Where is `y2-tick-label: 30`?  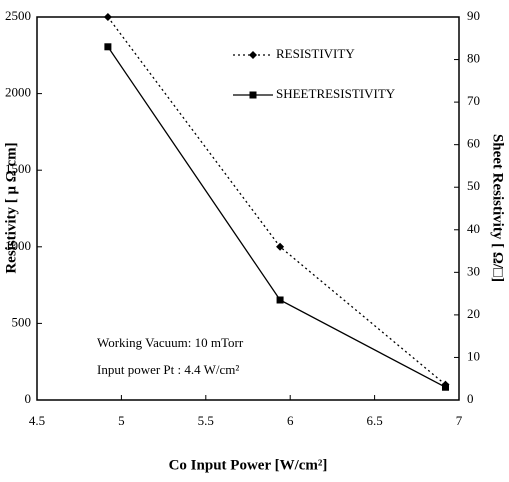 y2-tick-label: 30 is located at coordinates (473, 270).